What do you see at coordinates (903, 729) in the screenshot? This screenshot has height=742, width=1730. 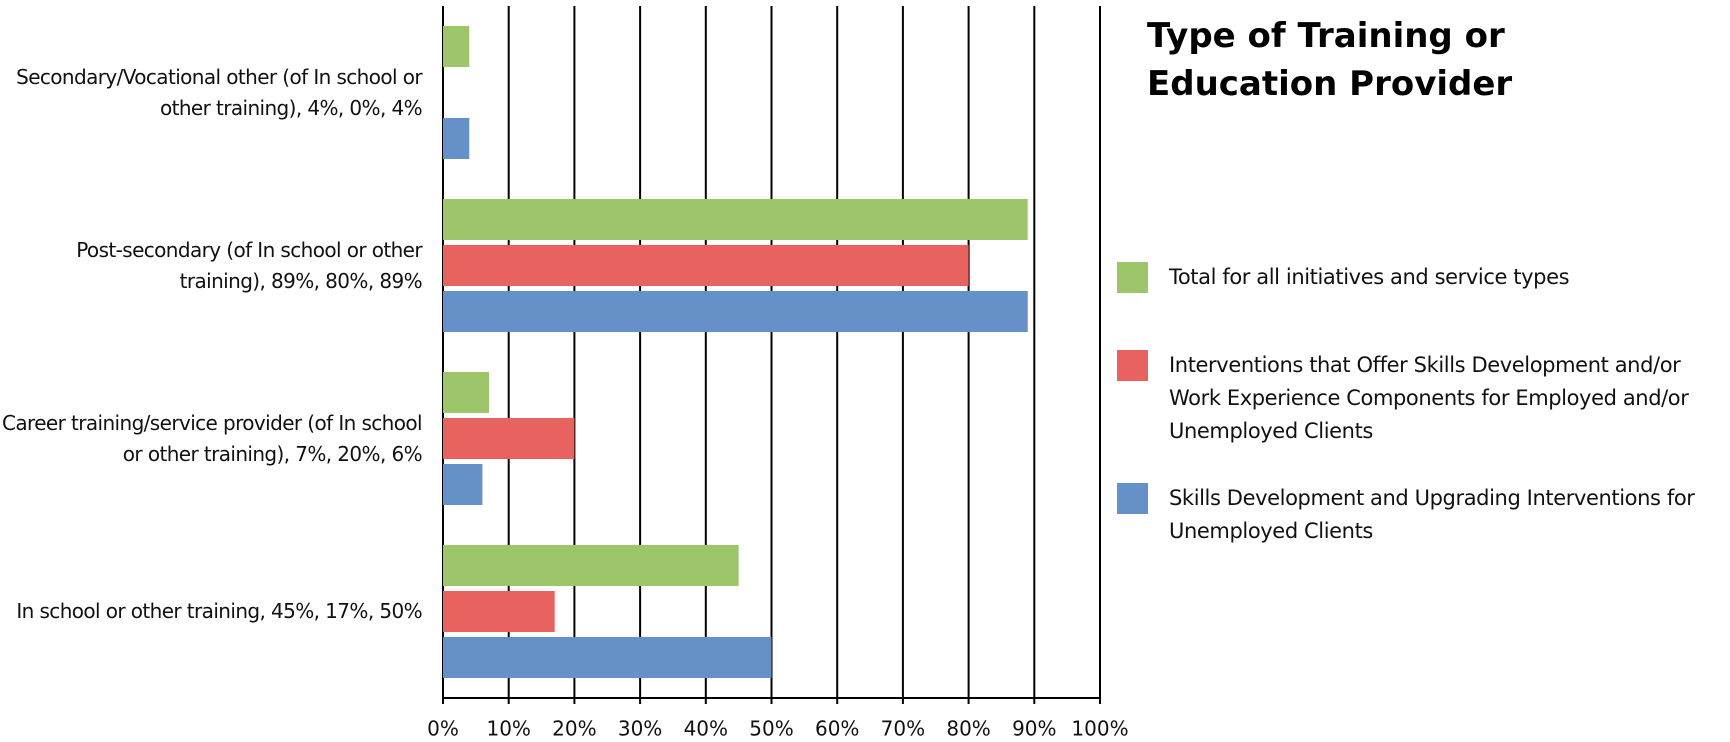 I see `x-tick-label: 70%` at bounding box center [903, 729].